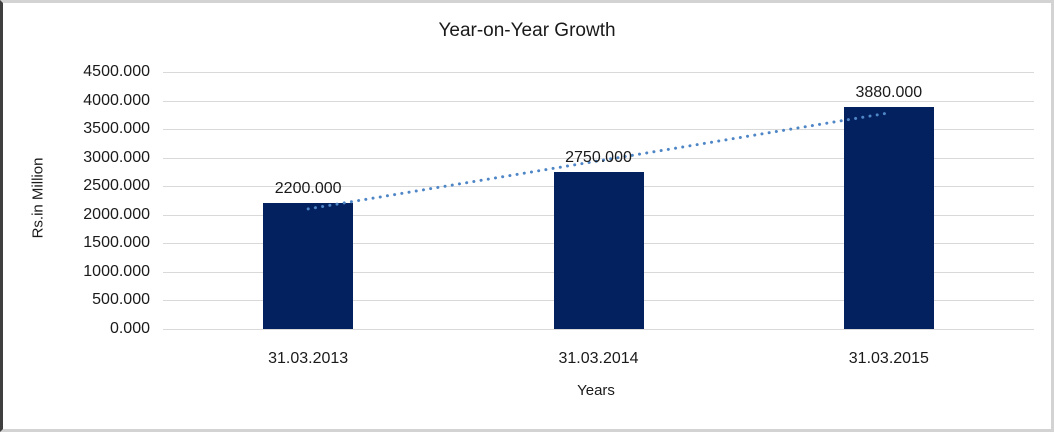 This screenshot has height=432, width=1054. What do you see at coordinates (308, 189) in the screenshot?
I see `bar-value-label: 2200.000` at bounding box center [308, 189].